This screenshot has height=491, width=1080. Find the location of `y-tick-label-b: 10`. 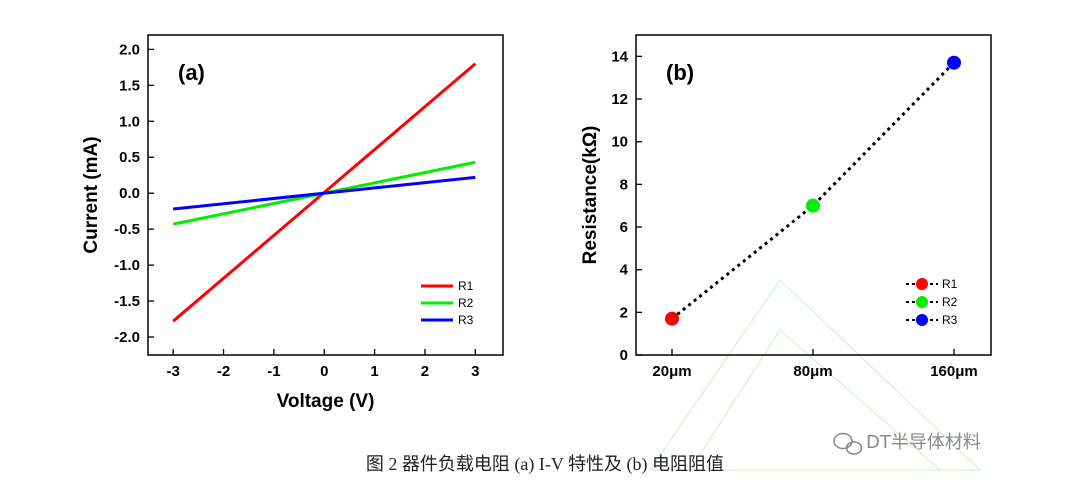

y-tick-label-b: 10 is located at coordinates (619, 142).